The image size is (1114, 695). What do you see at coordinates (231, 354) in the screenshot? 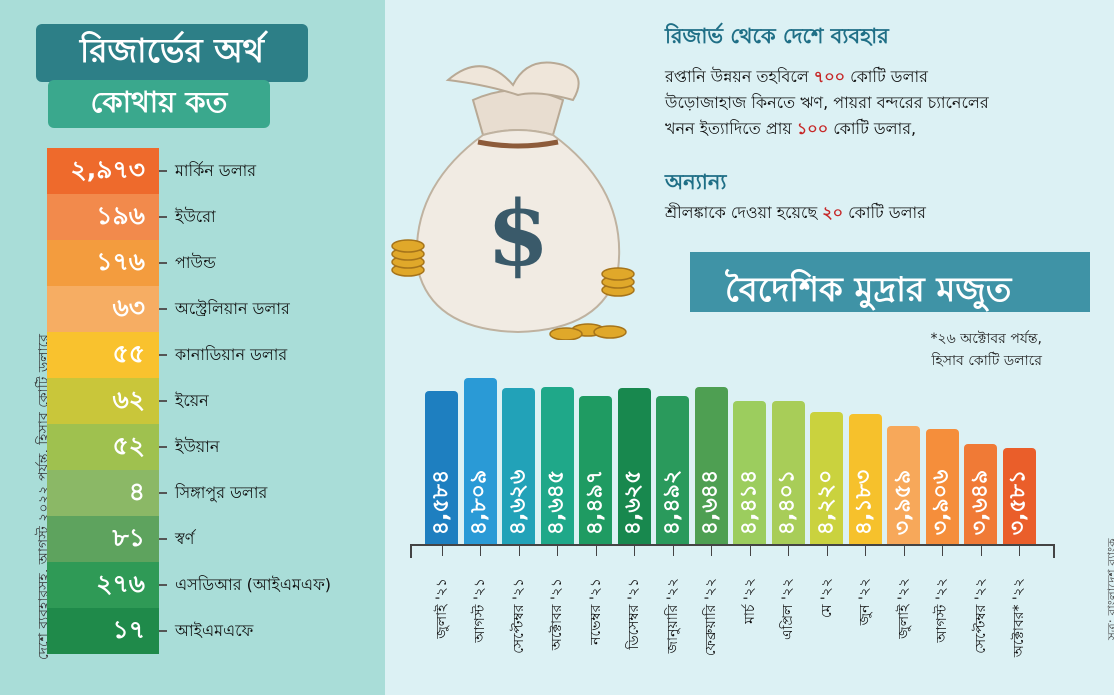
I see `currency-name: কানাডিয়ান ডলার` at bounding box center [231, 354].